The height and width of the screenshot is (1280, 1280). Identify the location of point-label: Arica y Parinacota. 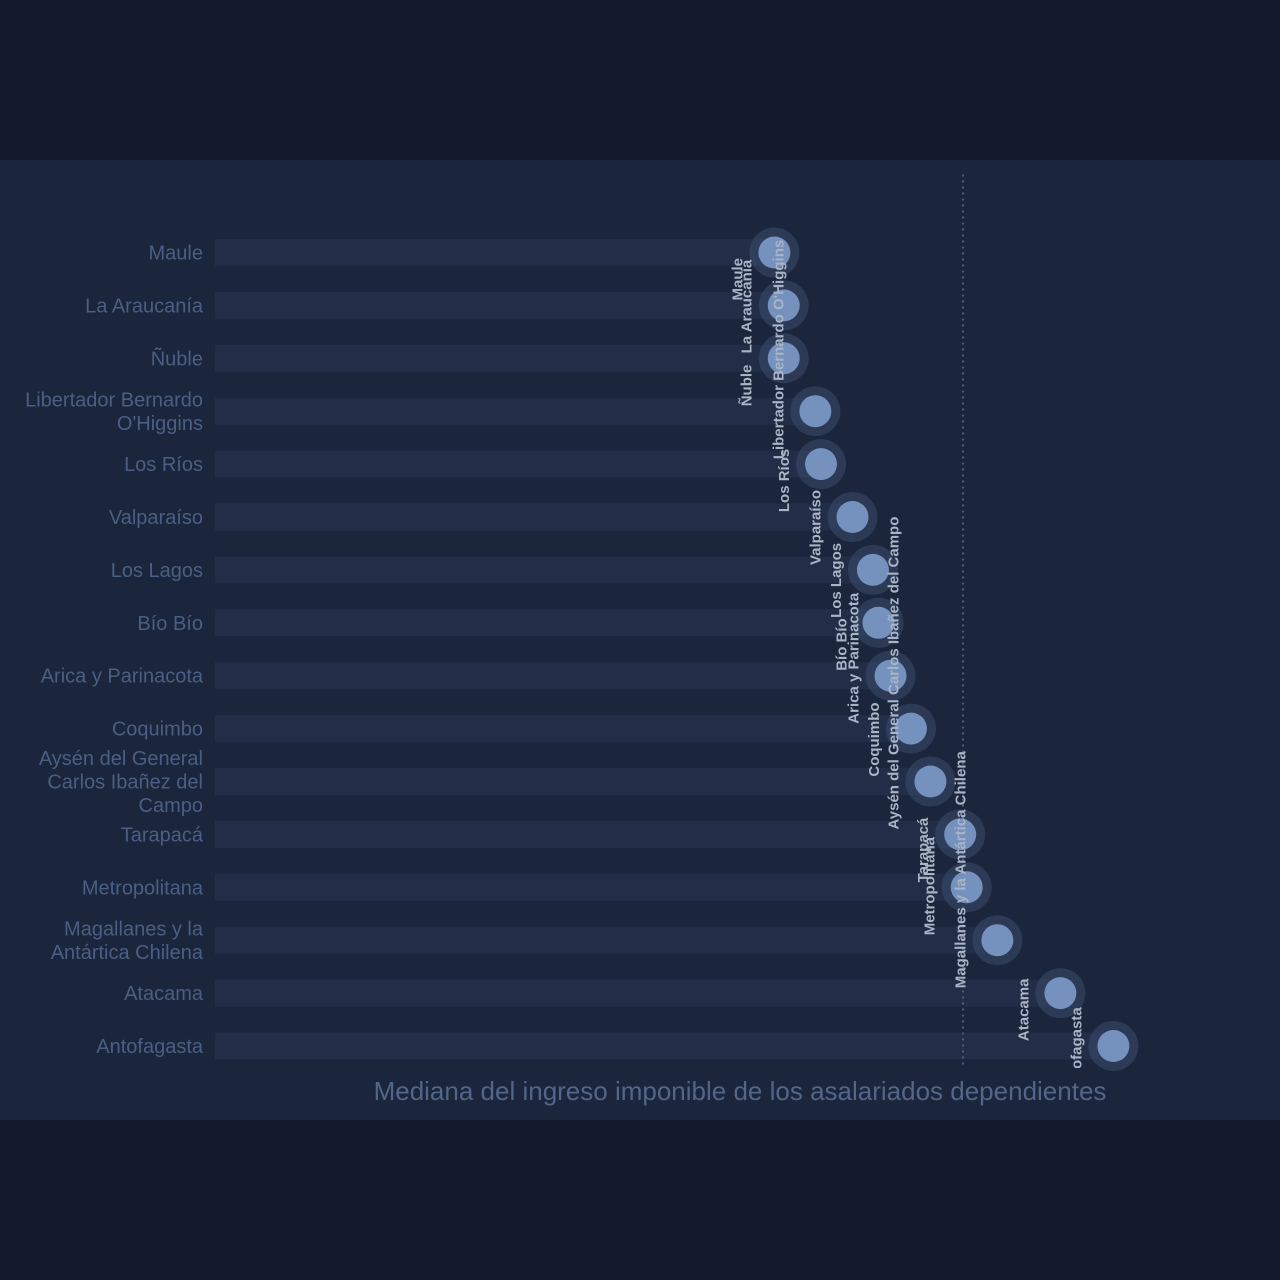
(854, 658).